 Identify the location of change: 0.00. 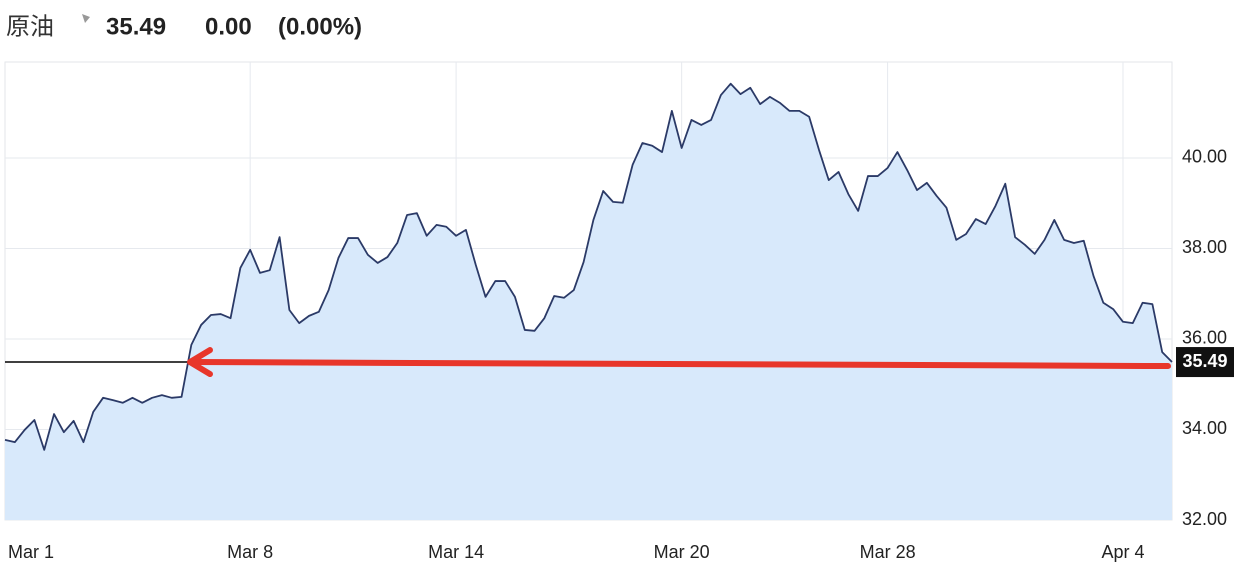
(228, 26).